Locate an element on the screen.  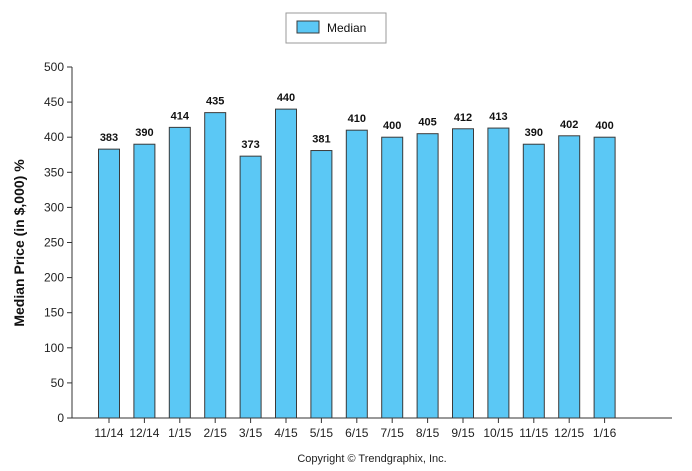
x-tick-label: 11/15 is located at coordinates (533, 433).